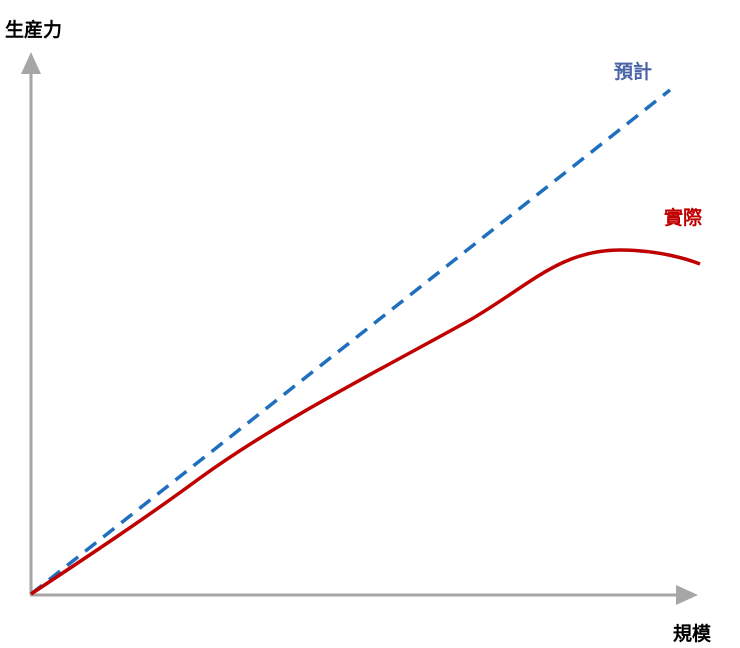 The width and height of the screenshot is (740, 648). I want to click on expected-label: 預計, so click(633, 71).